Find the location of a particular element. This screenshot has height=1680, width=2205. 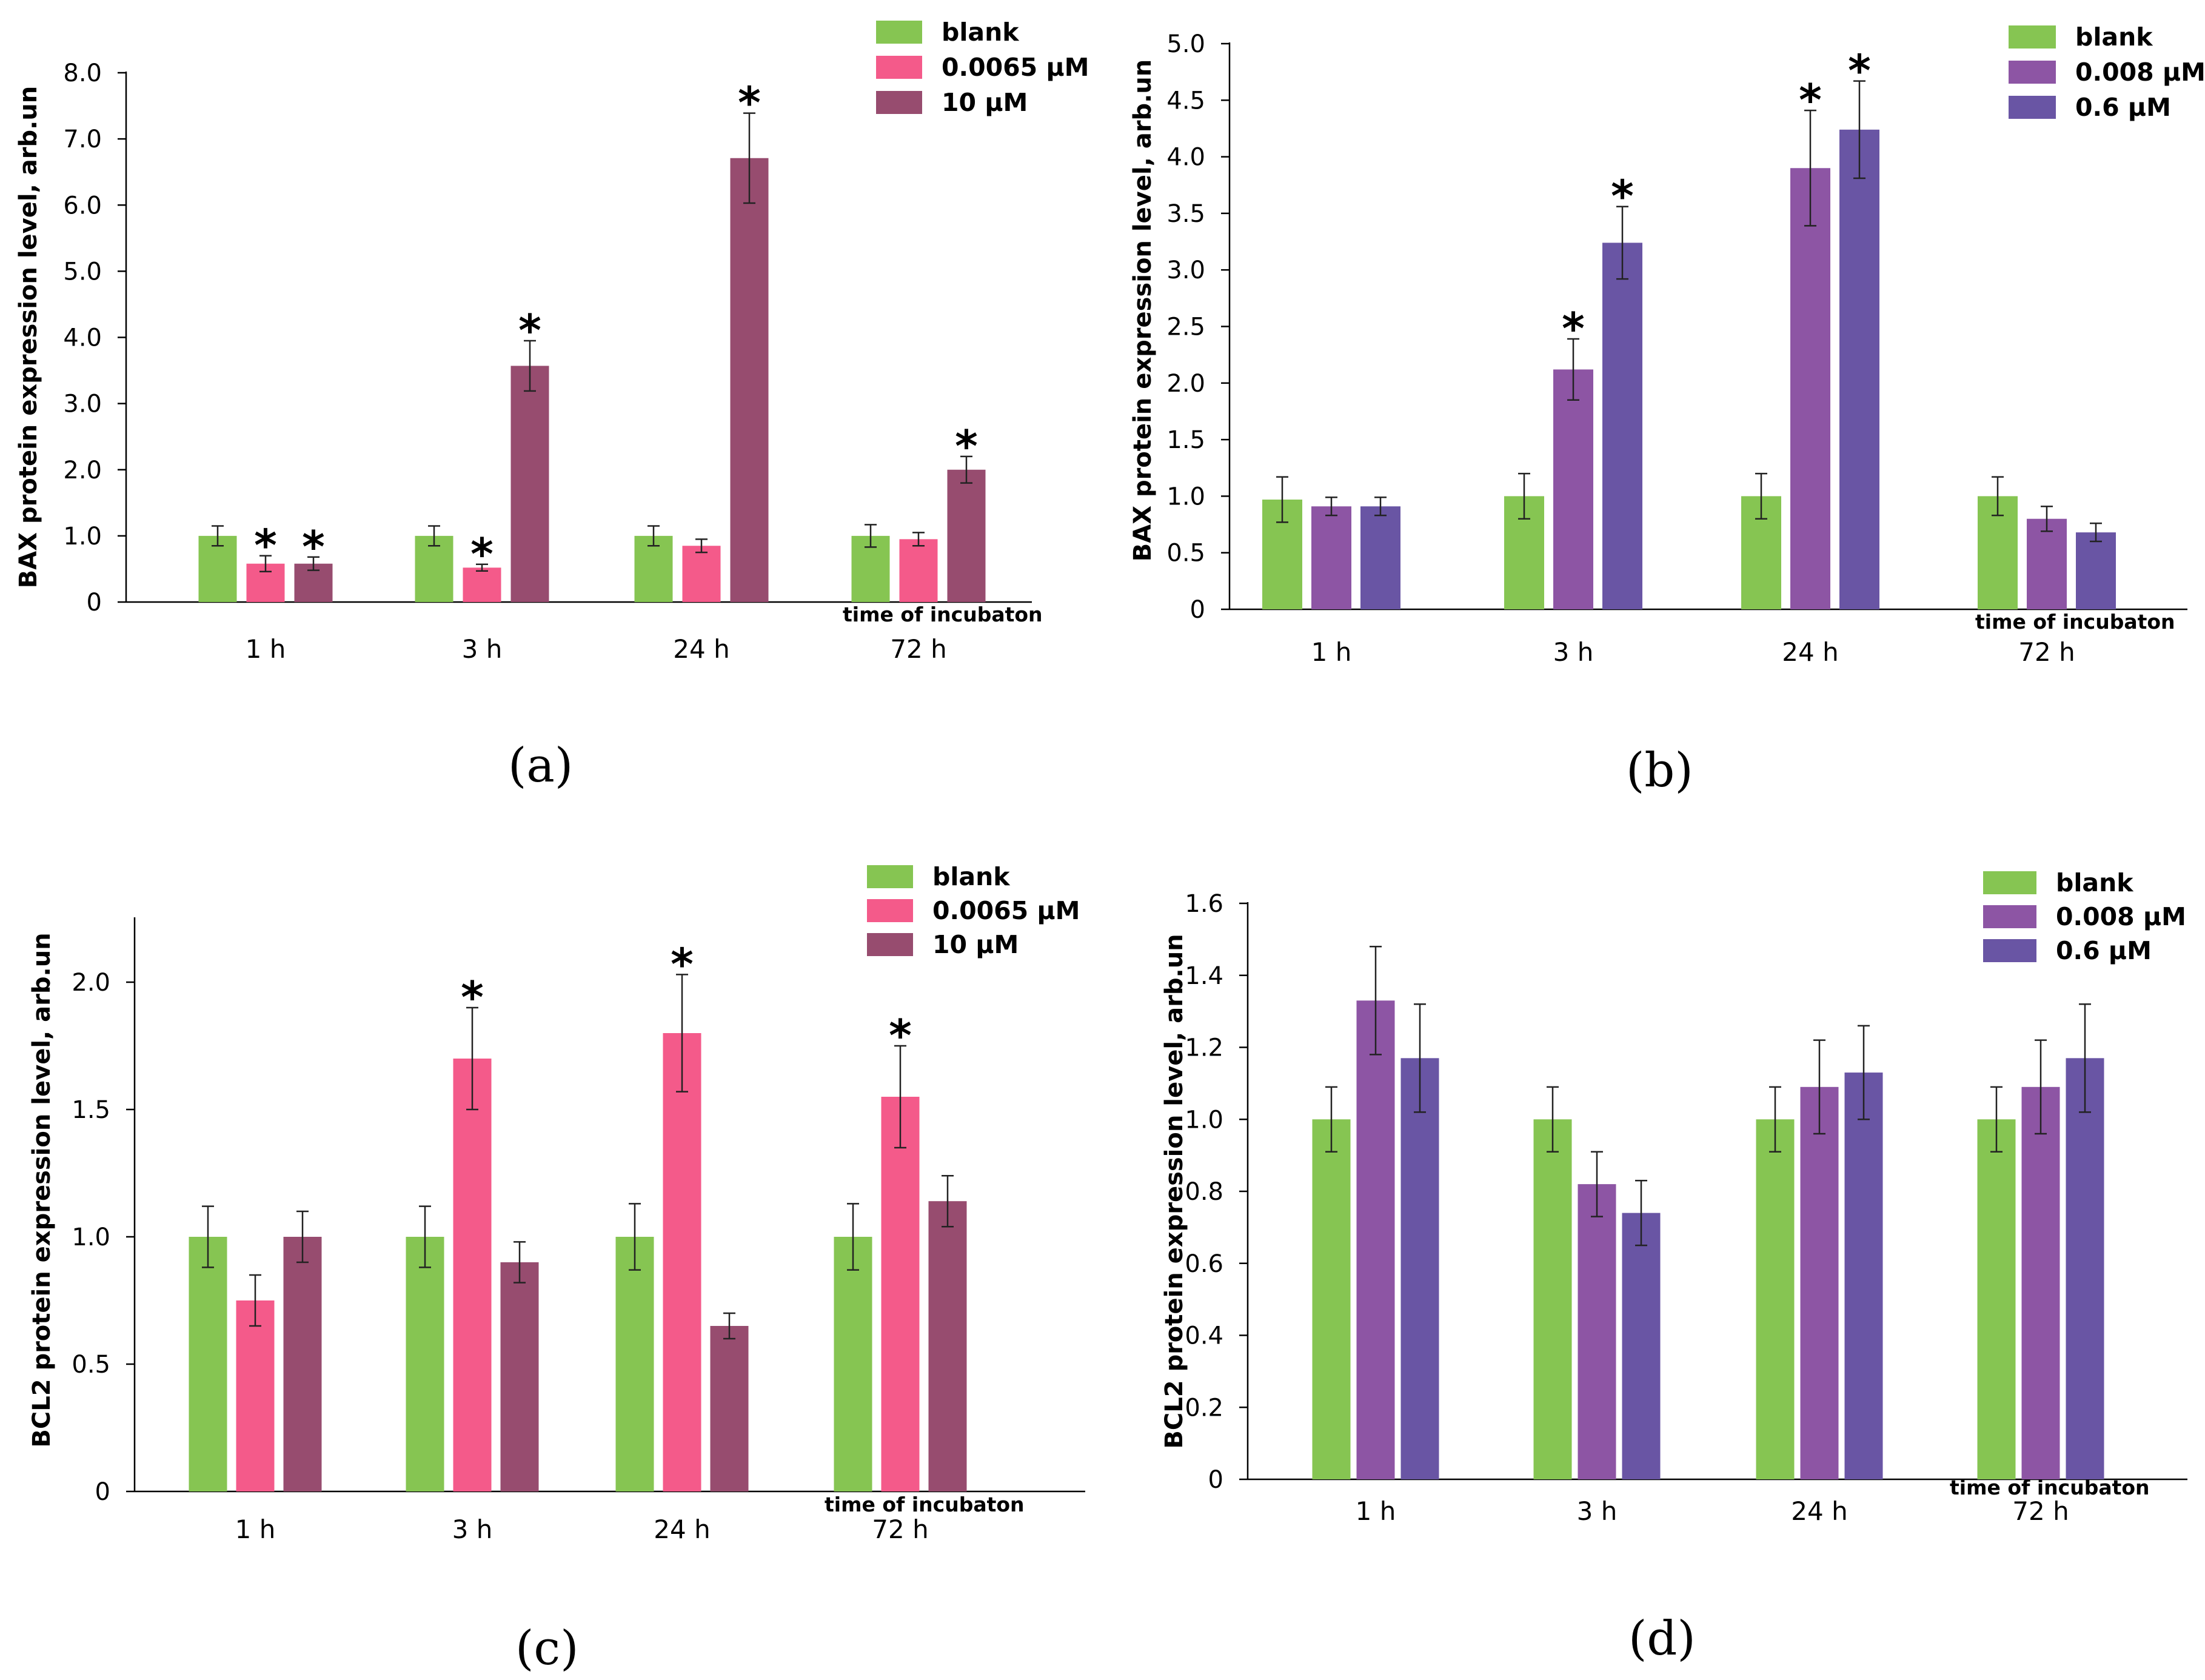

panel-label-a: (a) is located at coordinates (541, 765).